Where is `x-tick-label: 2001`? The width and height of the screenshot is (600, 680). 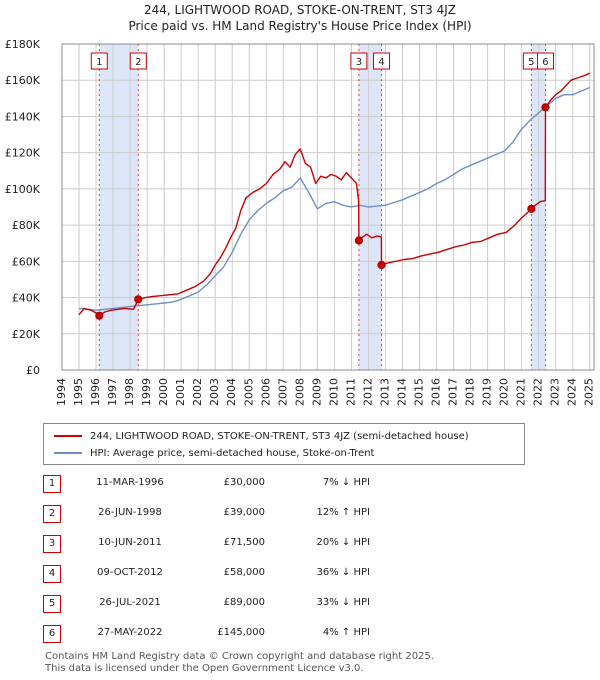 x-tick-label: 2001 is located at coordinates (180, 392).